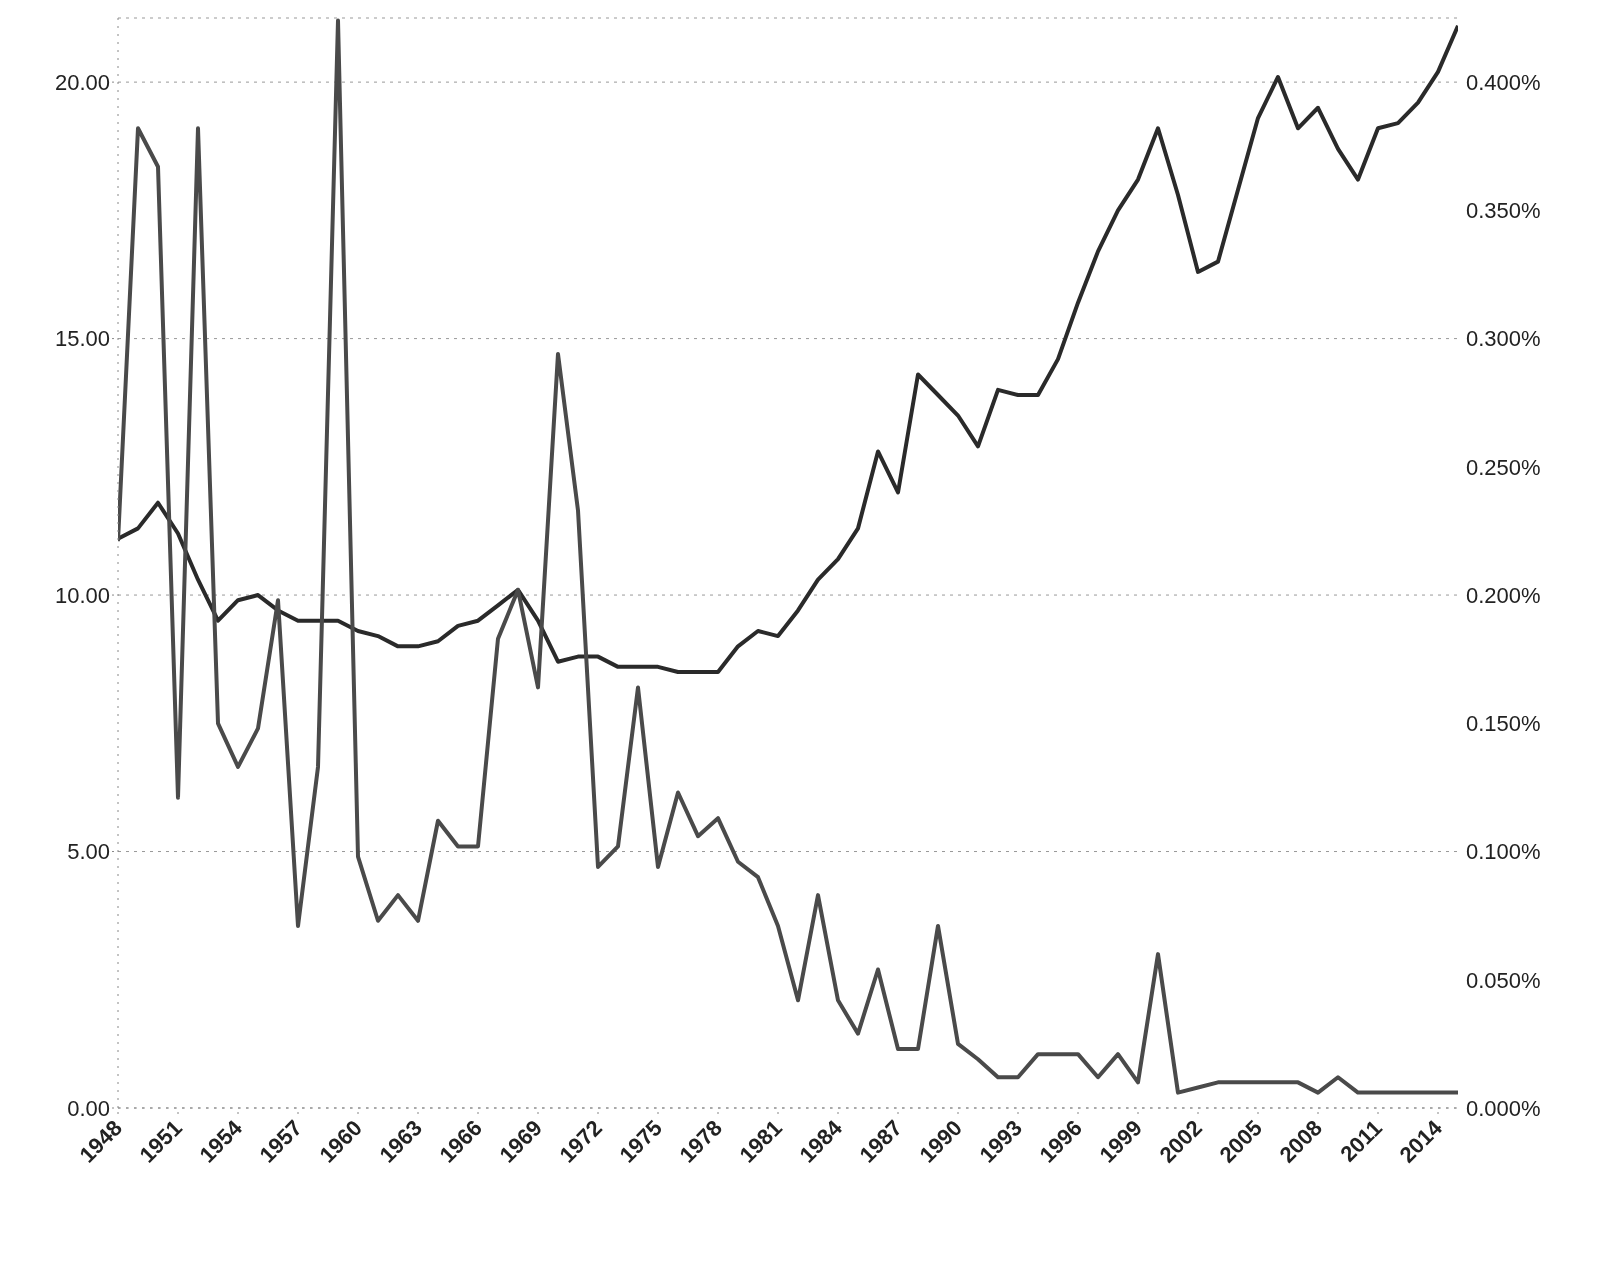 The height and width of the screenshot is (1279, 1600). Describe the element at coordinates (82, 339) in the screenshot. I see `y-tick-label: 15.00` at that location.